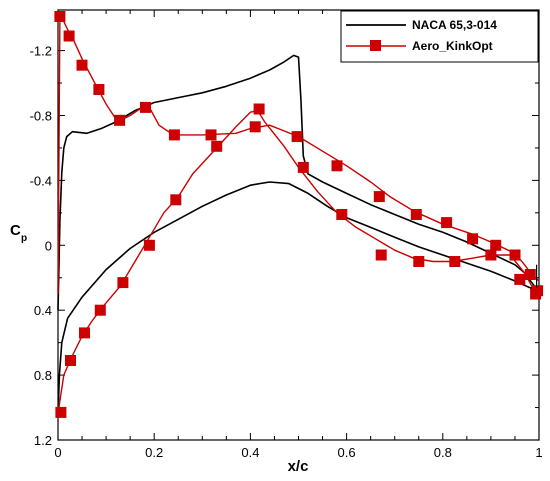 The height and width of the screenshot is (481, 550). What do you see at coordinates (452, 46) in the screenshot?
I see `legend-label-aero: Aero_KinkOpt` at bounding box center [452, 46].